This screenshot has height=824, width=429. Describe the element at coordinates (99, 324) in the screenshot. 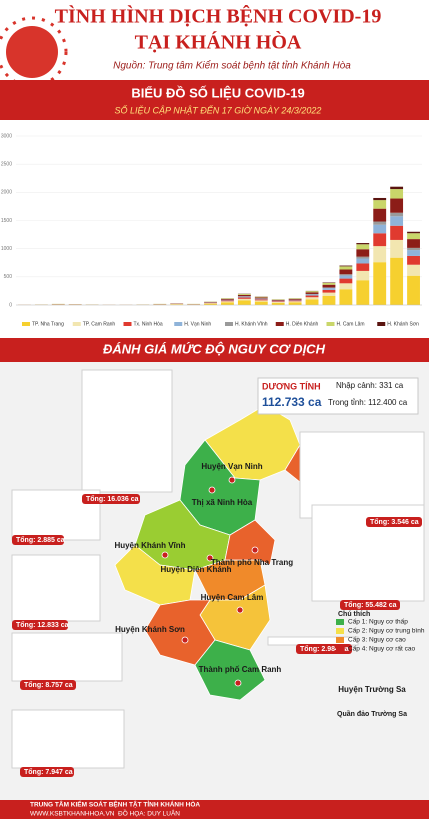

I see `legend-entry: TP. Cam Ranh` at that location.